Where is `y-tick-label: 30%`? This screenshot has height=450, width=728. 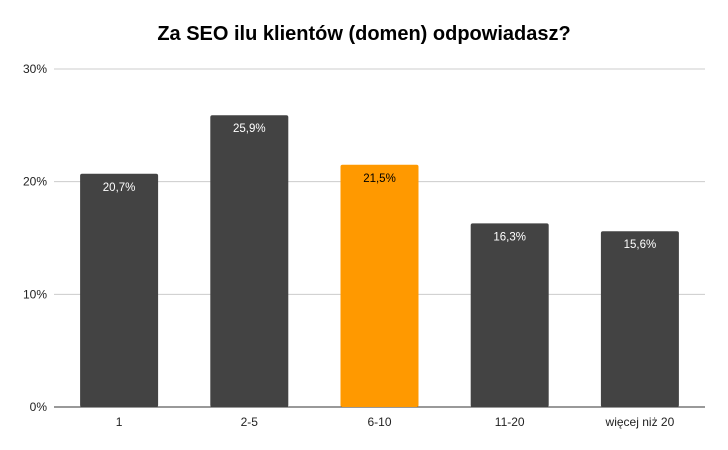 y-tick-label: 30% is located at coordinates (35, 69).